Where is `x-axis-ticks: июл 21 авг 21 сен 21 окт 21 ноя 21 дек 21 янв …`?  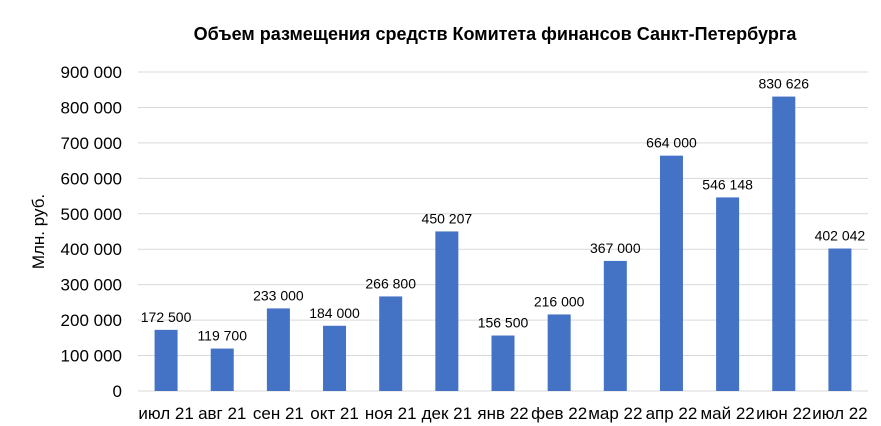
x-axis-ticks: июл 21 авг 21 сен 21 окт 21 ноя 21 дек 21 янв … is located at coordinates (502, 413).